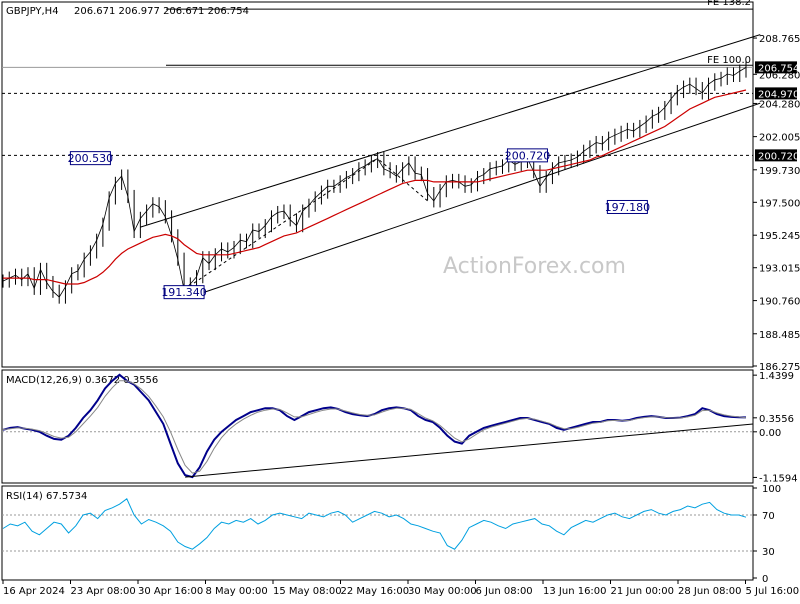  Describe the element at coordinates (307, 591) in the screenshot. I see `x-tick-label: 15 May 08:00` at that location.